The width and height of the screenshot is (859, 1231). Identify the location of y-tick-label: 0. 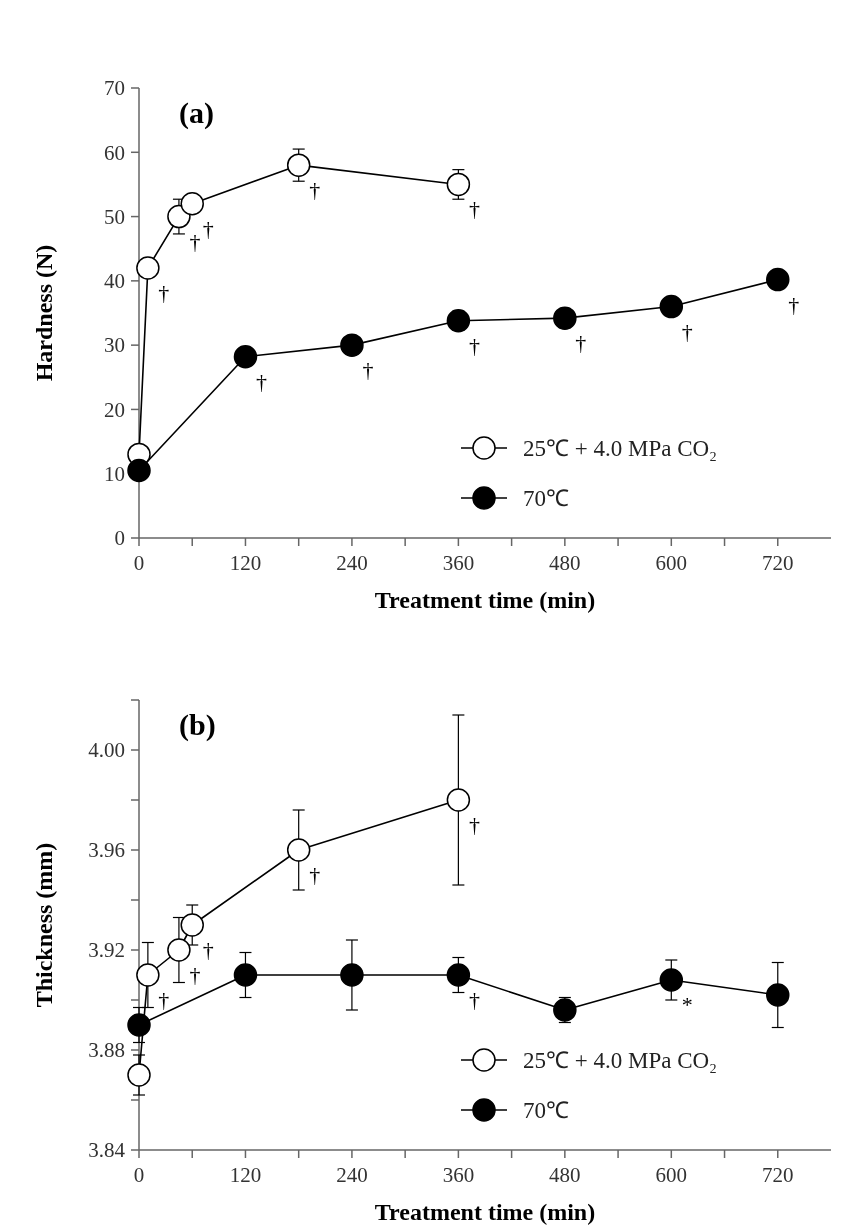
(119, 538).